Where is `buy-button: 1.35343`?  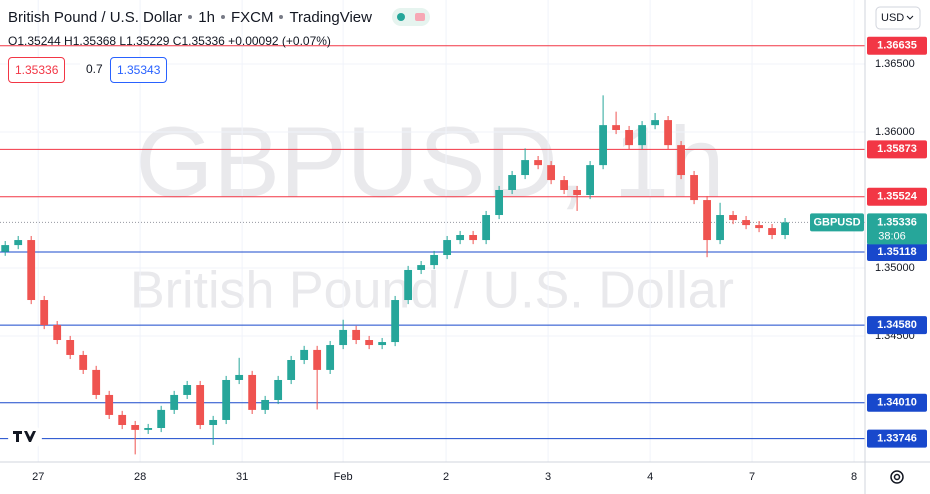
buy-button: 1.35343 is located at coordinates (139, 70).